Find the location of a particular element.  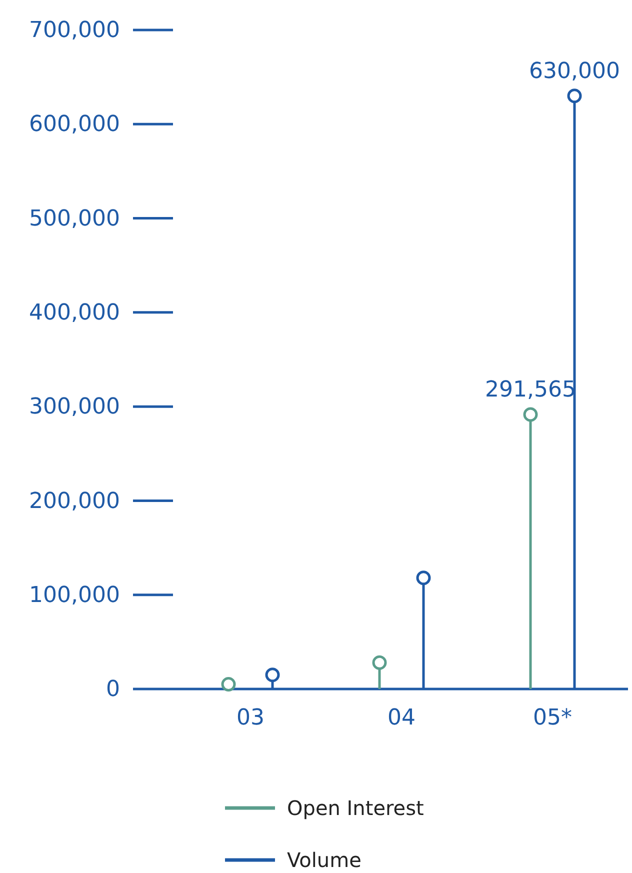

y-tick-label: 0 is located at coordinates (113, 689).